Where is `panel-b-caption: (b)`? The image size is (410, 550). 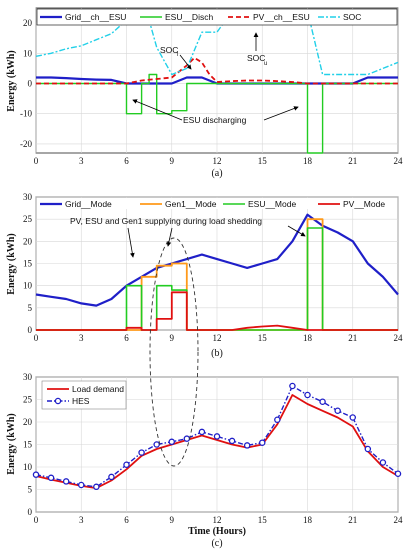 panel-b-caption: (b) is located at coordinates (217, 353).